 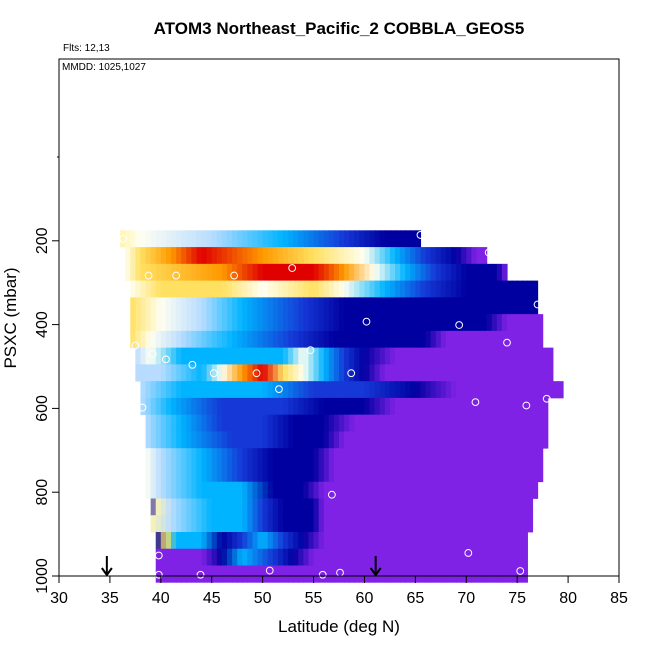 What do you see at coordinates (339, 591) in the screenshot?
I see `x-axis: 30 35 40 45 50 55 60 65 70 75 80 85` at bounding box center [339, 591].